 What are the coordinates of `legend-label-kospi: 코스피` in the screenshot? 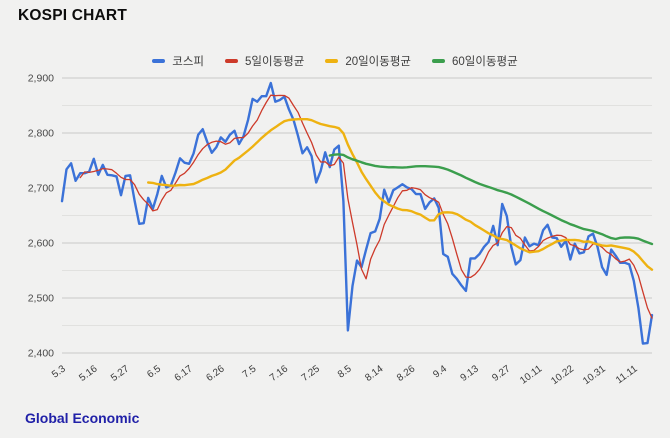 It's located at (188, 62).